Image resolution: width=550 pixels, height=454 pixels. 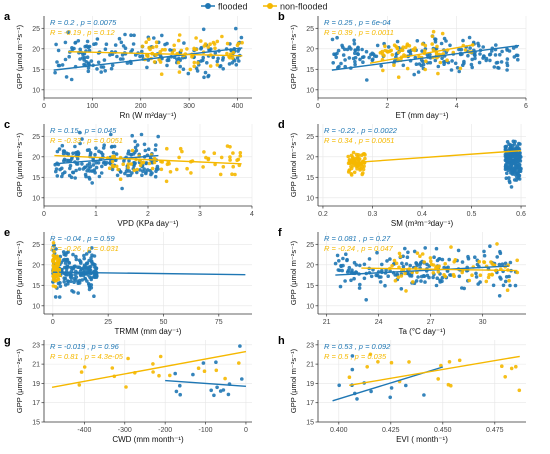 What do you see at coordinates (425, 57) in the screenshot?
I see `fit-line-flooded` at bounding box center [425, 57].